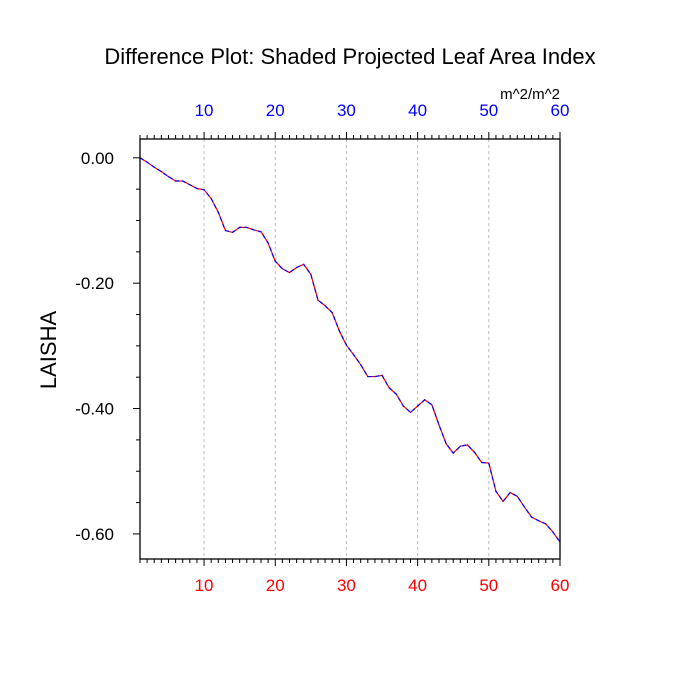 This screenshot has height=700, width=700. I want to click on x-tick-label-top: 30, so click(346, 110).